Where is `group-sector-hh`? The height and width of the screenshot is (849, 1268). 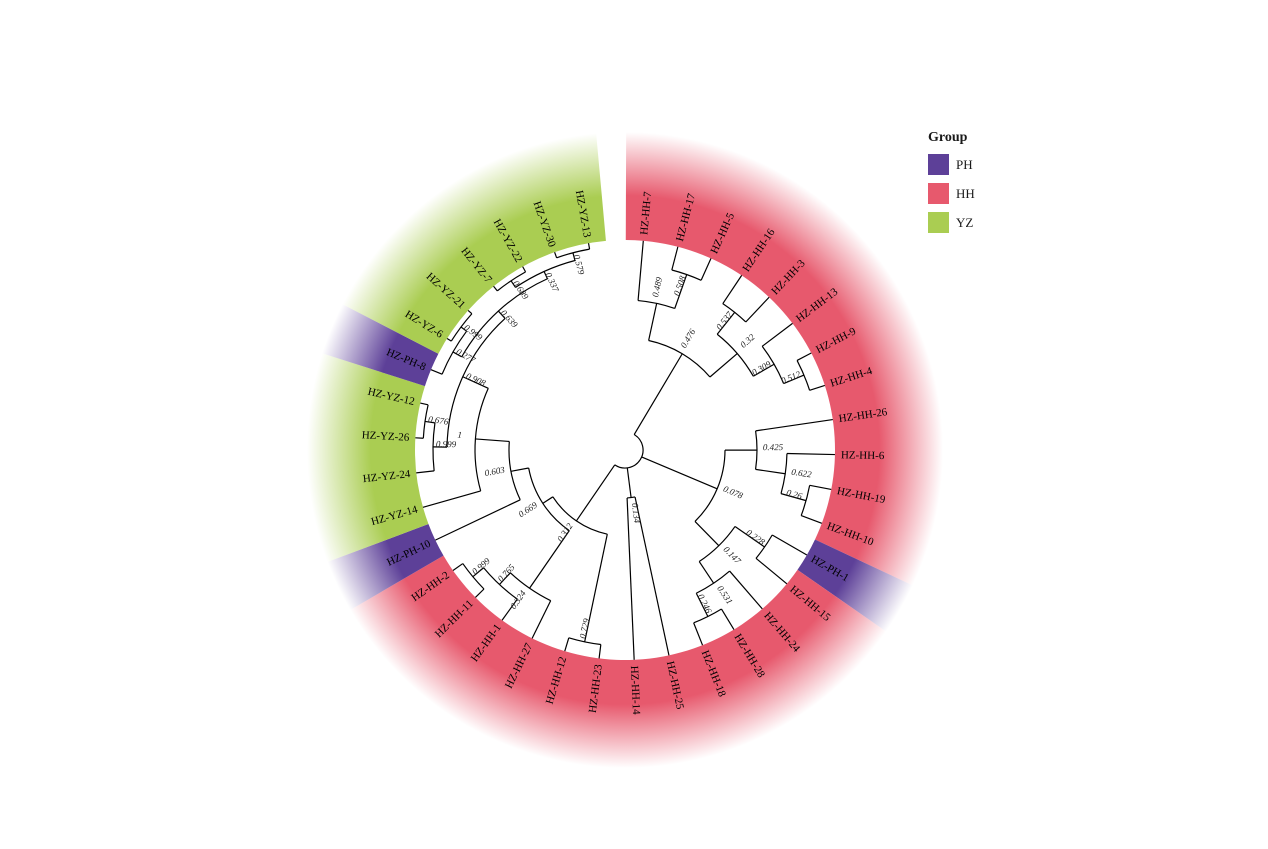
group-sector-hh is located at coordinates (784, 359).